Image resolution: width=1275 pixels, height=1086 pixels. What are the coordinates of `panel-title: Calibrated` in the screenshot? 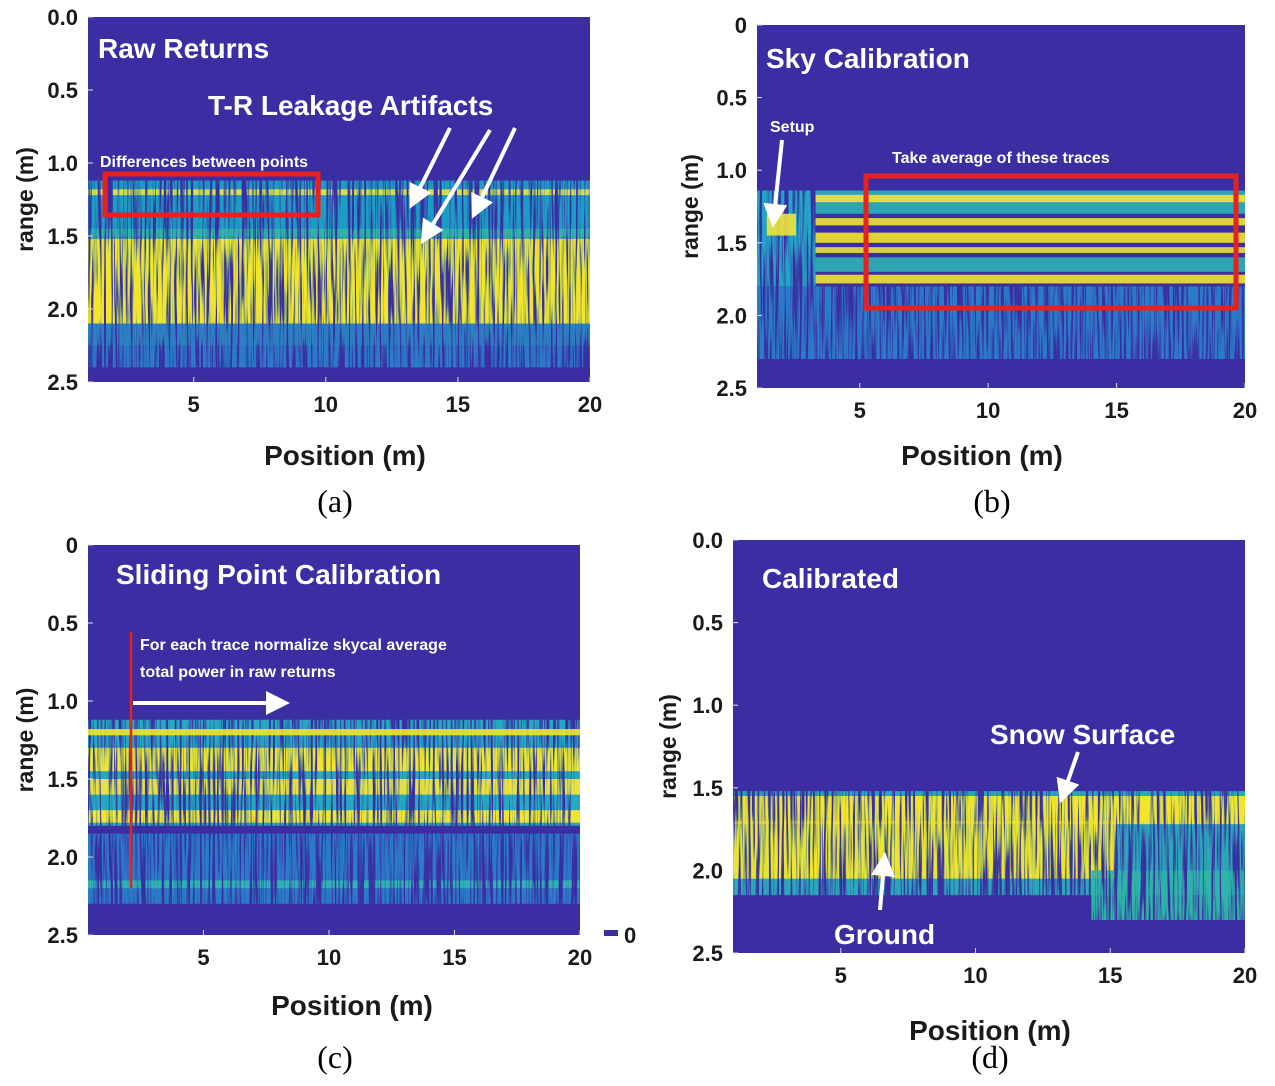 It's located at (830, 578).